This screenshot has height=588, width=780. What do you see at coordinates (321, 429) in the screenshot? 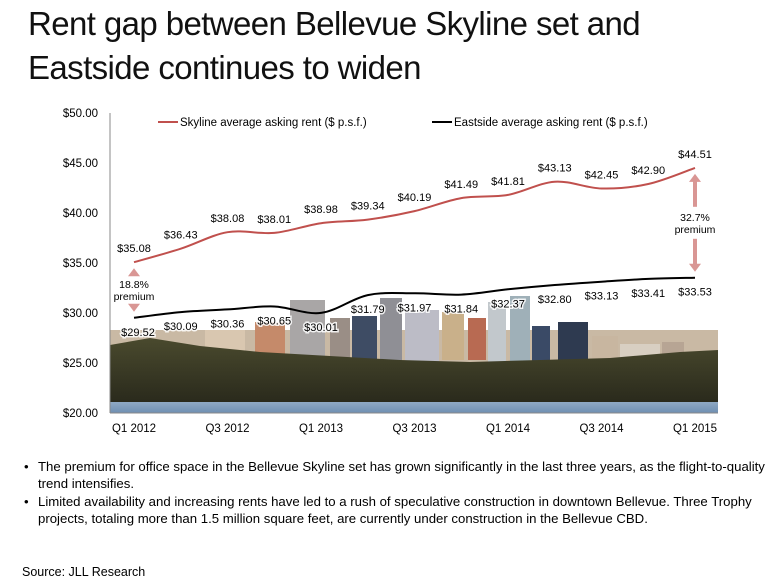
I see `x-tick-label: Q1 2013` at bounding box center [321, 429].